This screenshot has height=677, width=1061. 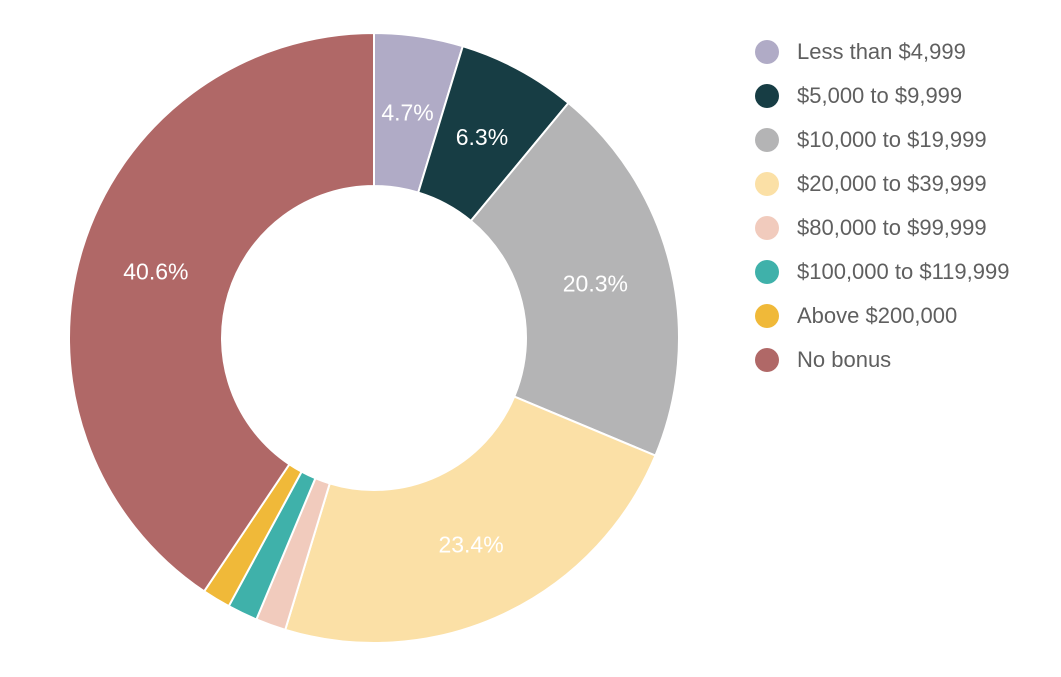 What do you see at coordinates (903, 271) in the screenshot?
I see `legend-label: $100,000 to $119,999` at bounding box center [903, 271].